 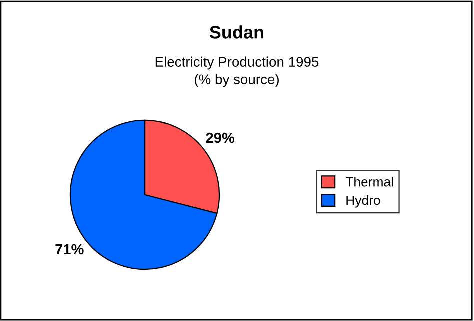 I want to click on data-label: 29%, so click(x=220, y=138).